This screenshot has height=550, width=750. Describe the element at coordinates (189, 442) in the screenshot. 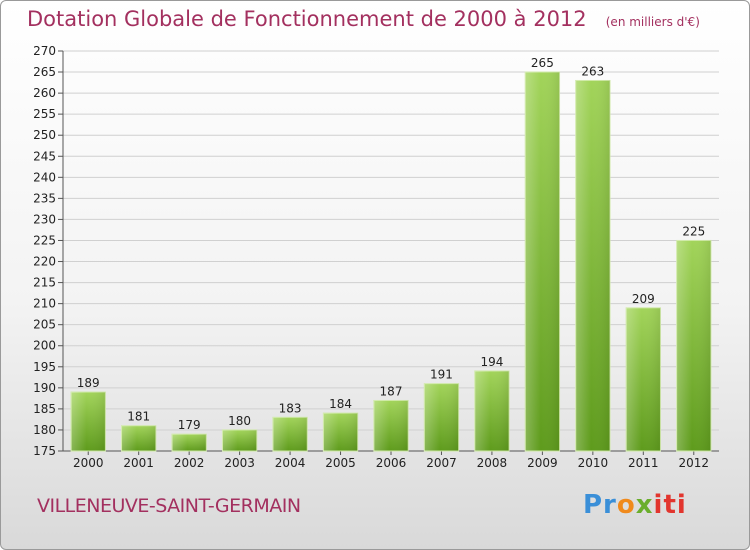

I see `bar-shine-2002` at that location.